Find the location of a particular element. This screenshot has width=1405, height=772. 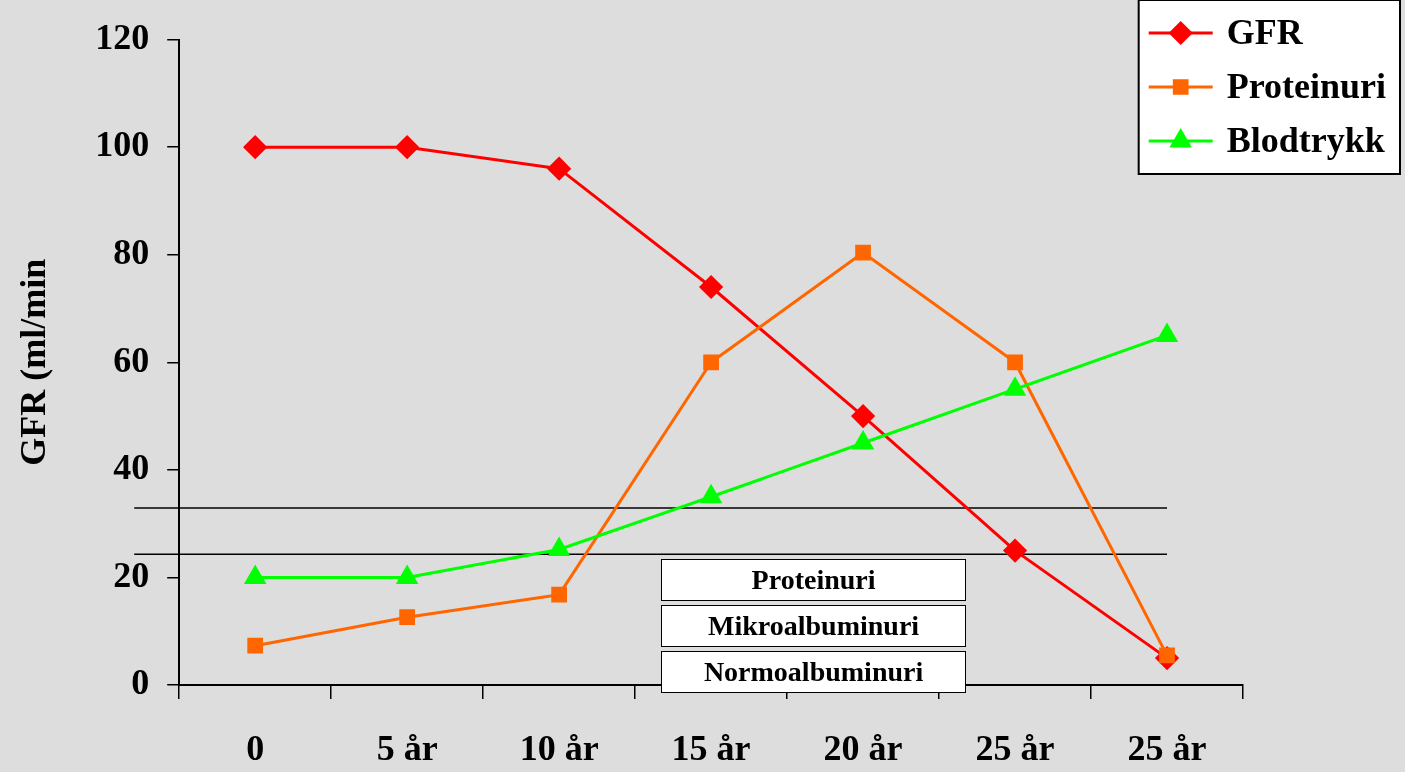

y-tick-label: 40 is located at coordinates (131, 467).